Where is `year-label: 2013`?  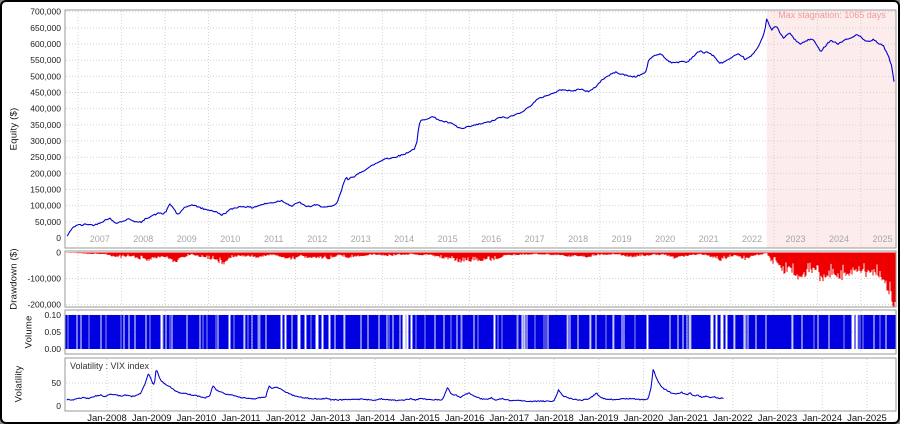 year-label: 2013 is located at coordinates (361, 239).